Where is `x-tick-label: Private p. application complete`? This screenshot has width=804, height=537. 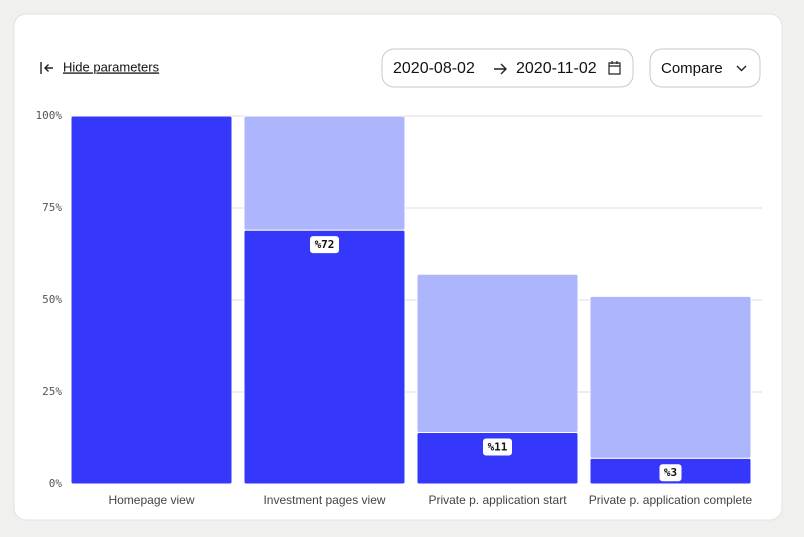
x-tick-label: Private p. application complete is located at coordinates (671, 500).